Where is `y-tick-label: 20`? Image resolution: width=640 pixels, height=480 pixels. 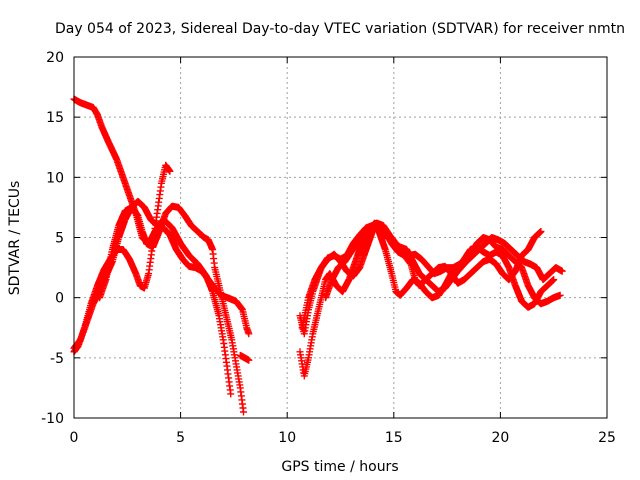
y-tick-label: 20 is located at coordinates (55, 58).